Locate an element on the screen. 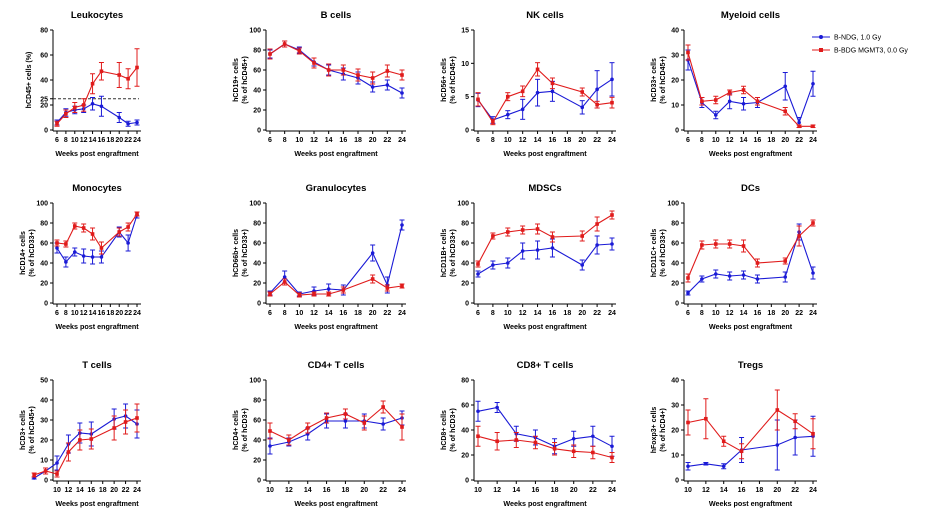  y-axis-label: hCD14+ cells is located at coordinates (23, 253).